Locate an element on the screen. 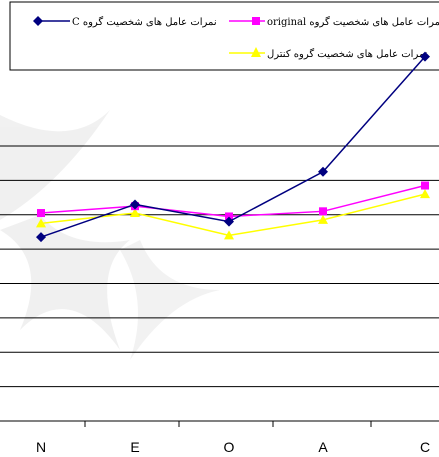 The image size is (439, 457). x-tick-label: N is located at coordinates (41, 446).